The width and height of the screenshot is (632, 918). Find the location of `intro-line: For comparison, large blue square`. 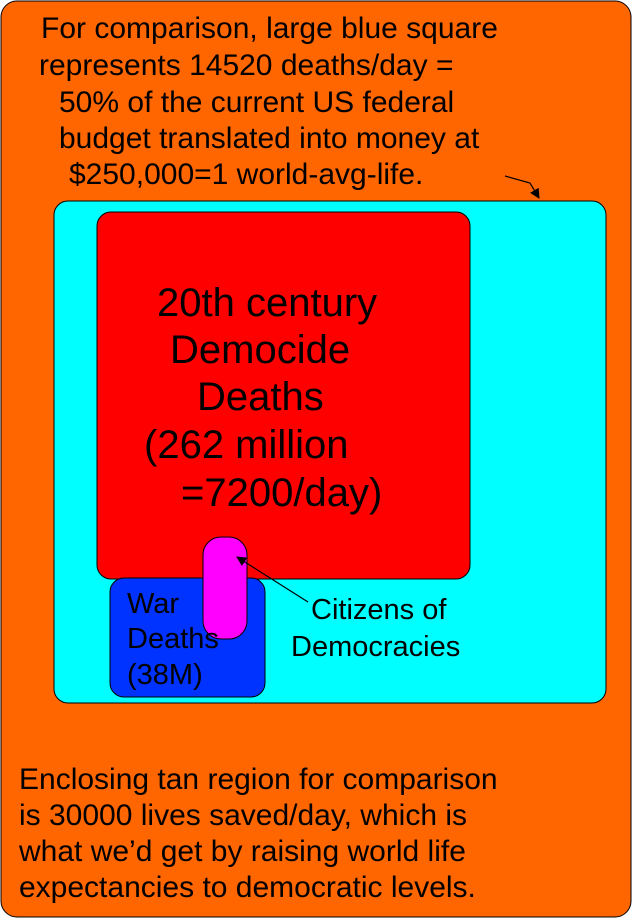

intro-line: For comparison, large blue square is located at coordinates (269, 28).